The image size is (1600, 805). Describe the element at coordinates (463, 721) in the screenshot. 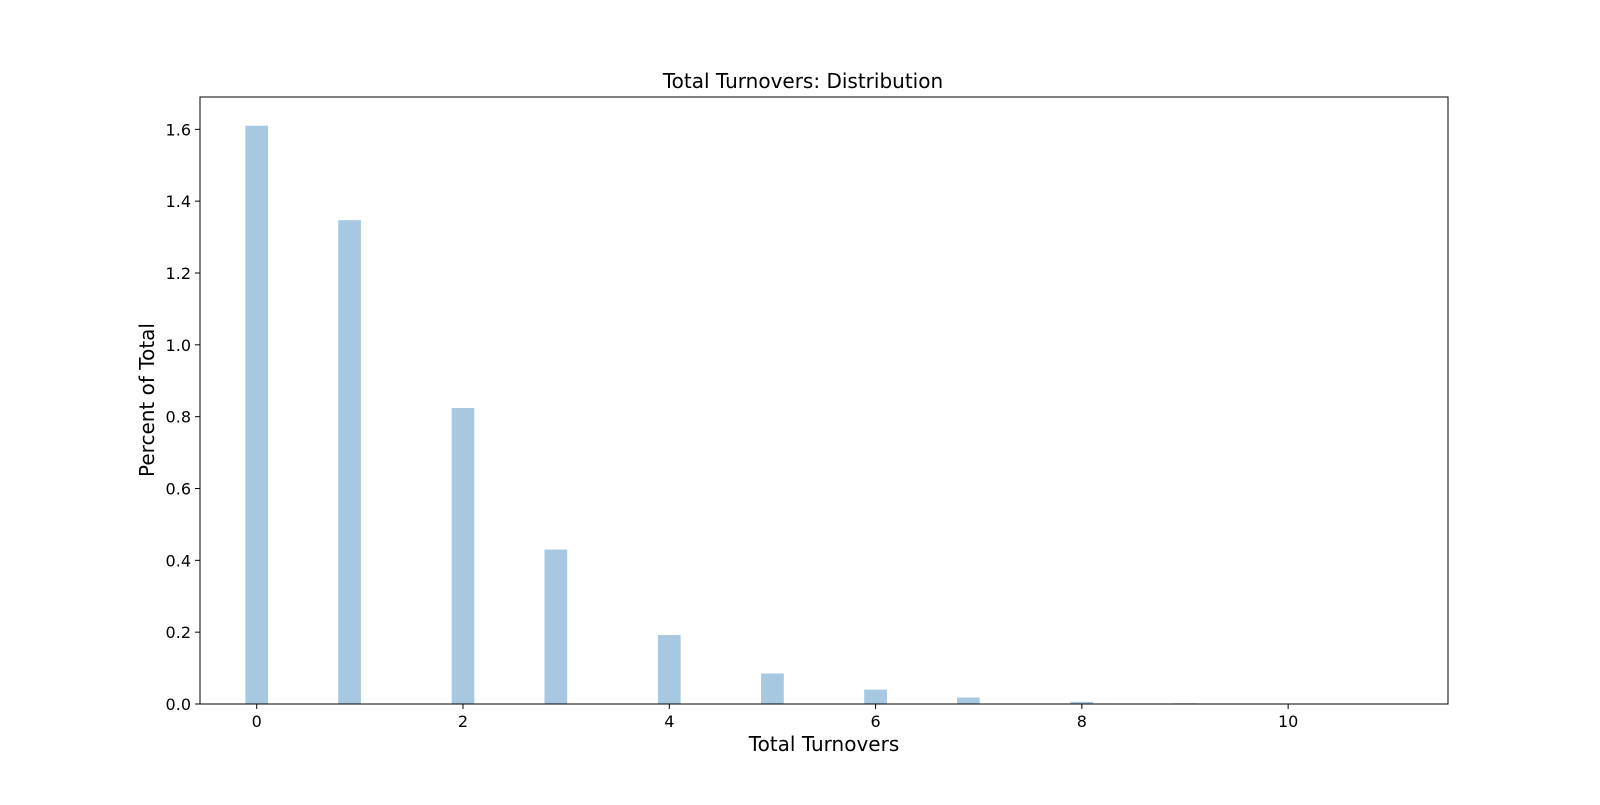

I see `x-tick-label: 2` at that location.